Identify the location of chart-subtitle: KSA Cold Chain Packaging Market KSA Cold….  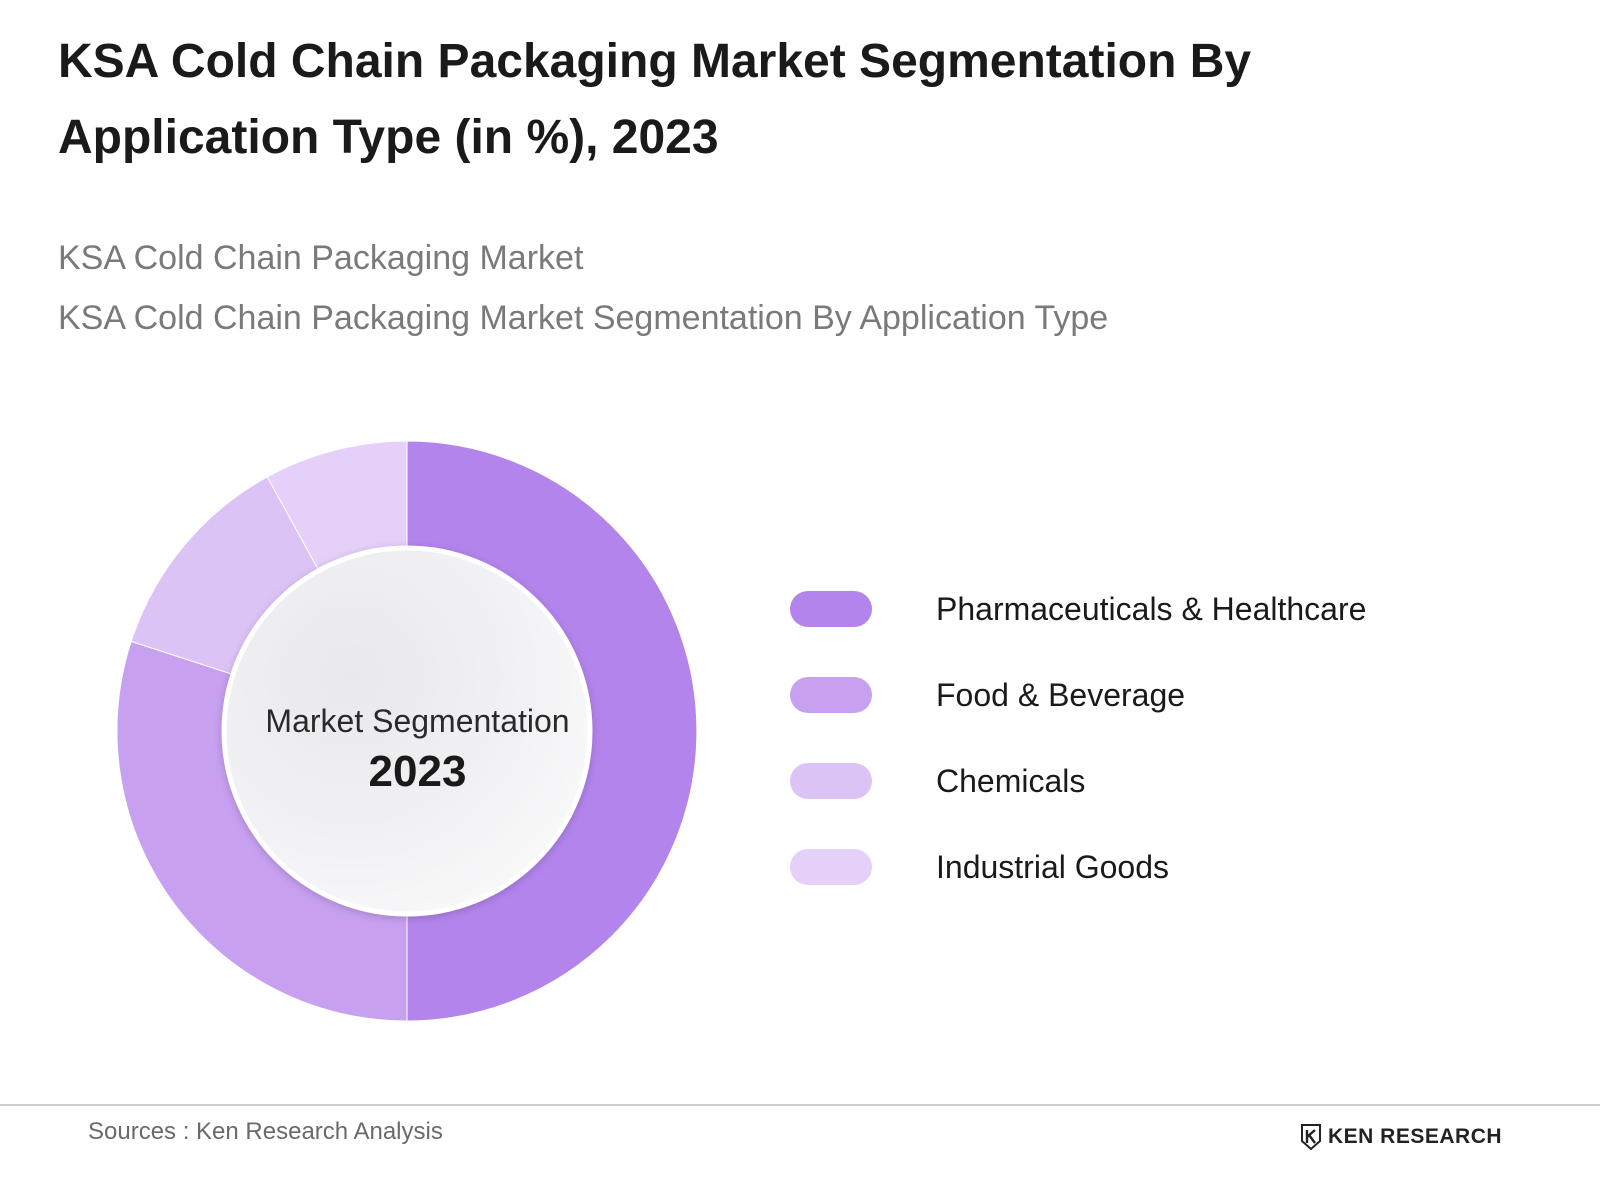
(583, 288).